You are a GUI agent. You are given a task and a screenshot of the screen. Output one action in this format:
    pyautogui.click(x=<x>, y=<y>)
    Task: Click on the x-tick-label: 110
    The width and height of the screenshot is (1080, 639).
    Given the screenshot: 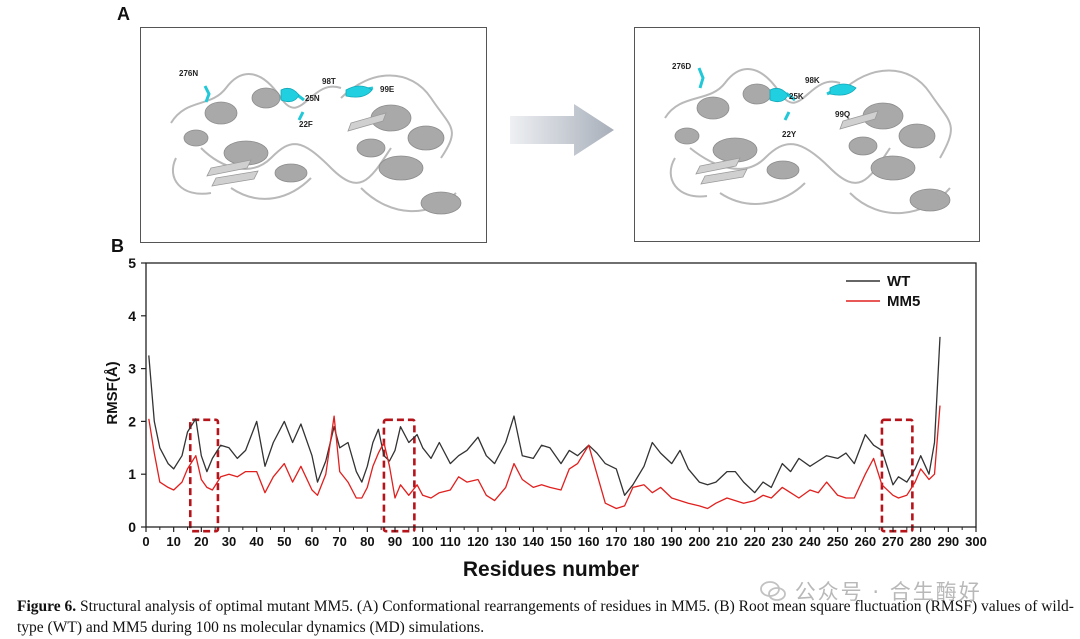 What is the action you would take?
    pyautogui.click(x=450, y=541)
    